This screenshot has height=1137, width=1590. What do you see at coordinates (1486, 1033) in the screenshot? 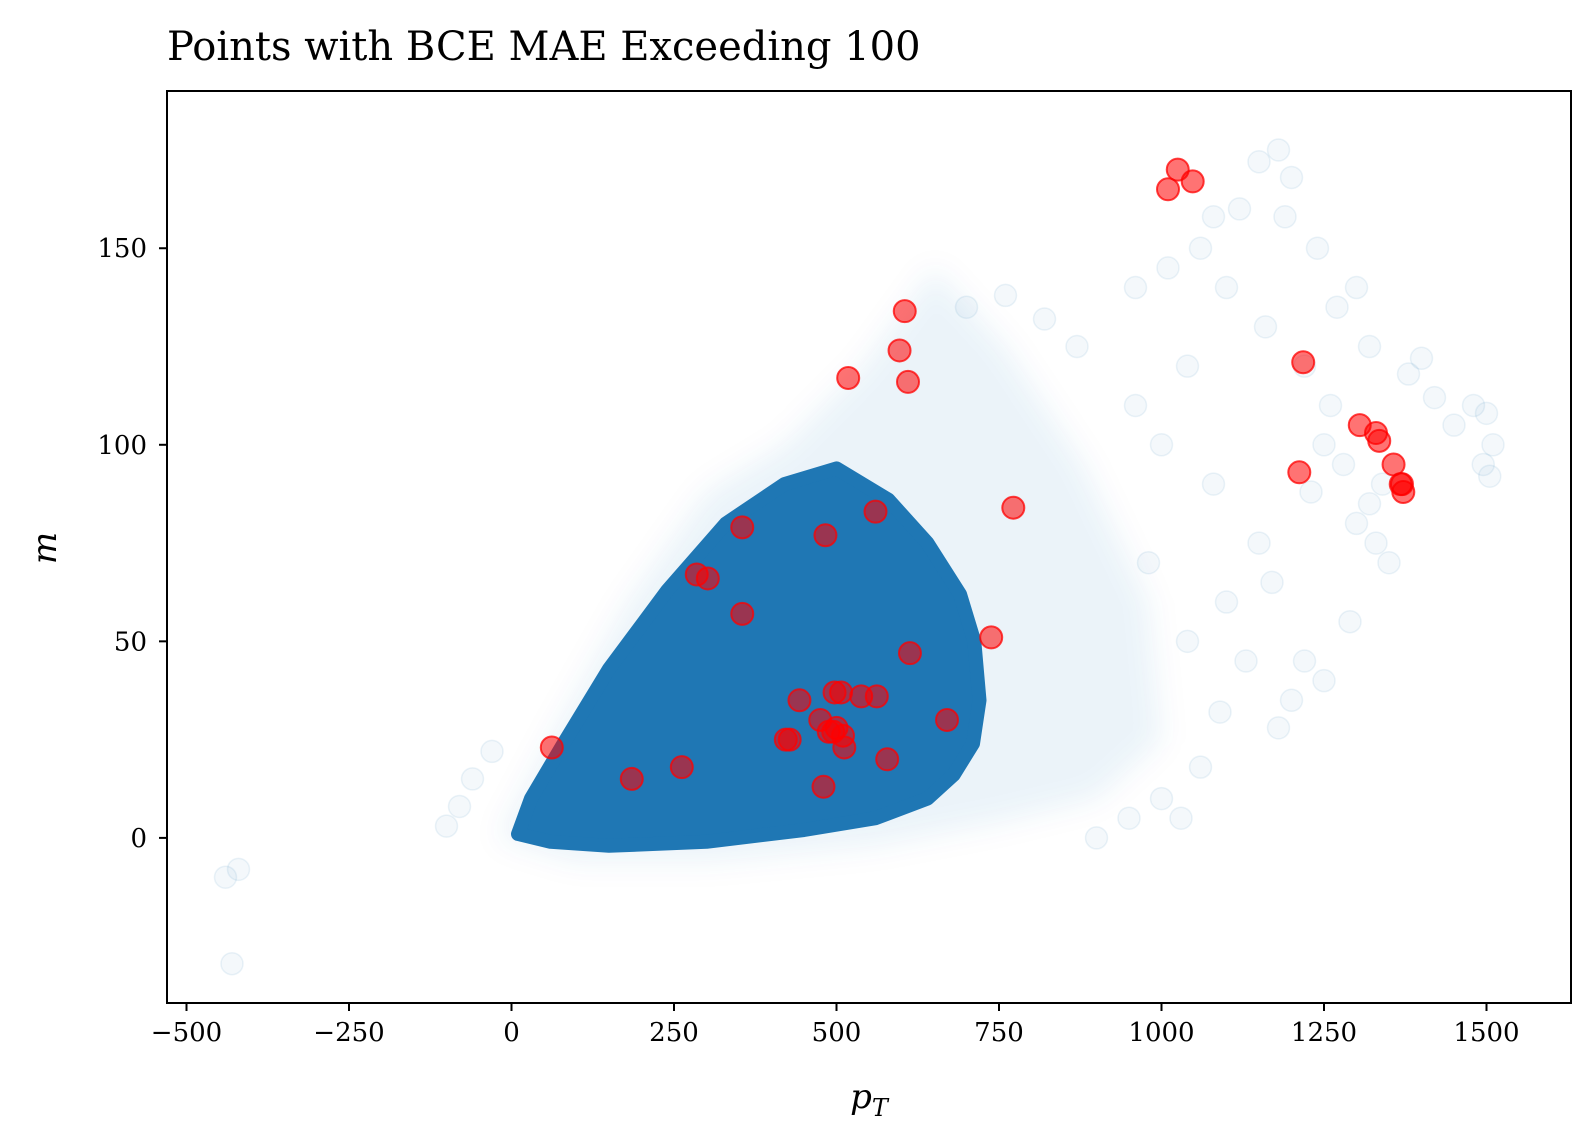
I see `x-tick-label: 1500` at bounding box center [1486, 1033].